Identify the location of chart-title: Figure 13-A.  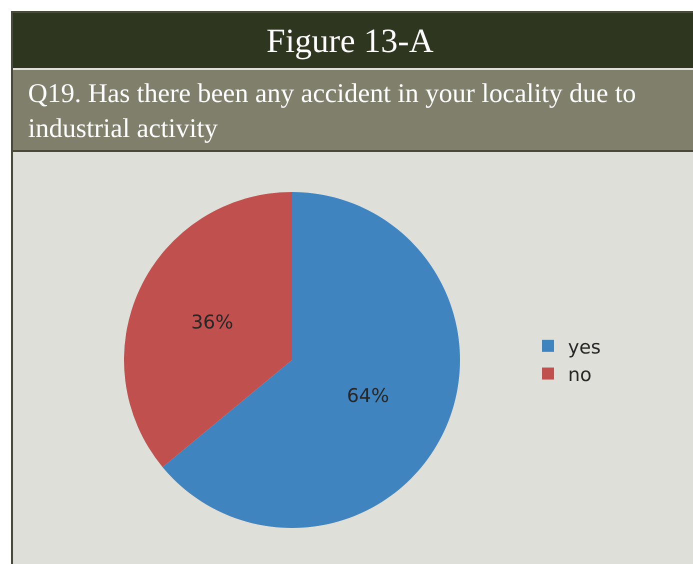
(350, 41).